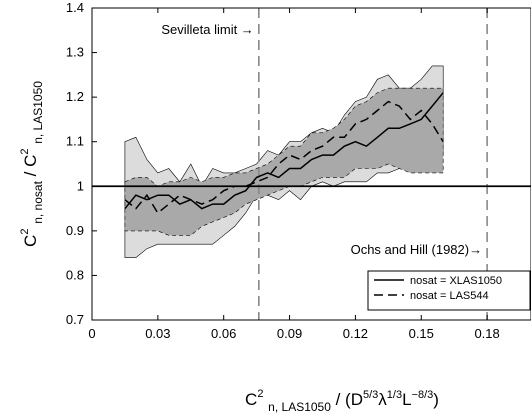 Image resolution: width=531 pixels, height=418 pixels. I want to click on y-tick-label-2: 0.9, so click(75, 230).